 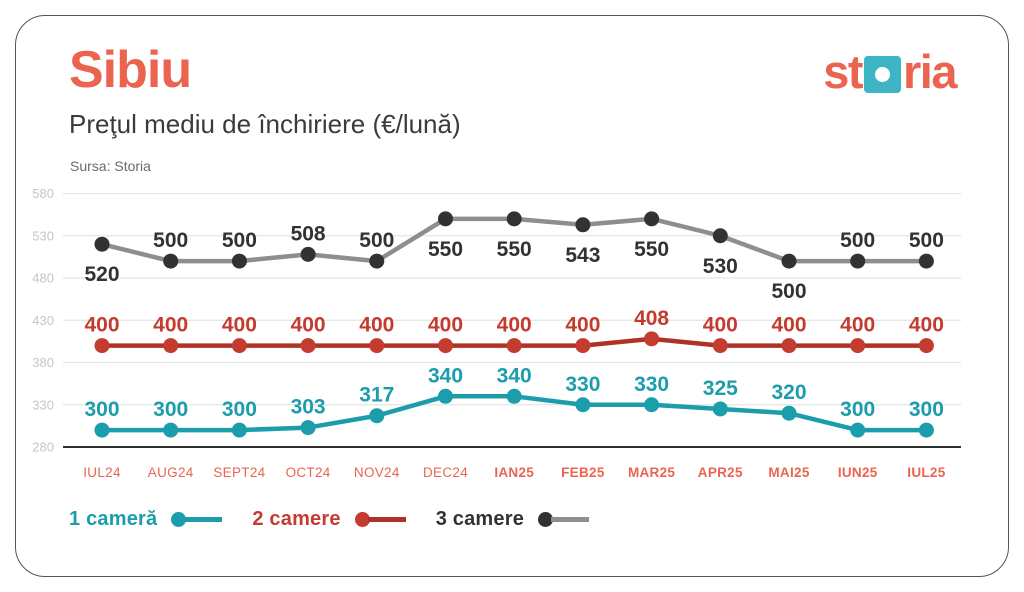 What do you see at coordinates (720, 266) in the screenshot?
I see `data-label: 530` at bounding box center [720, 266].